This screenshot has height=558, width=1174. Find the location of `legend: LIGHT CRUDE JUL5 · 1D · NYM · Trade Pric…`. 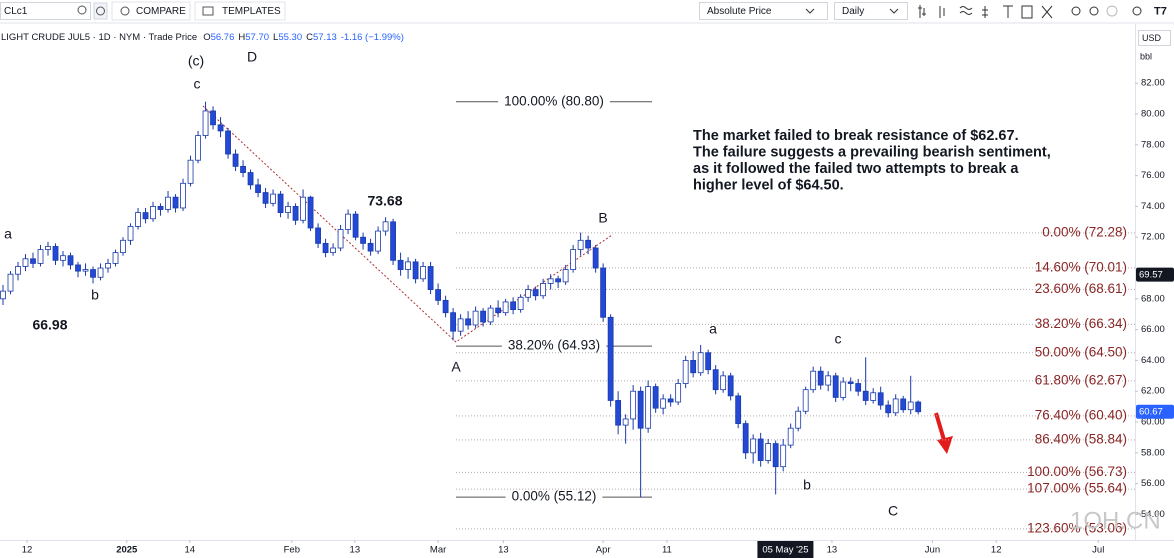

legend: LIGHT CRUDE JUL5 · 1D · NYM · Trade Pric… is located at coordinates (202, 37).